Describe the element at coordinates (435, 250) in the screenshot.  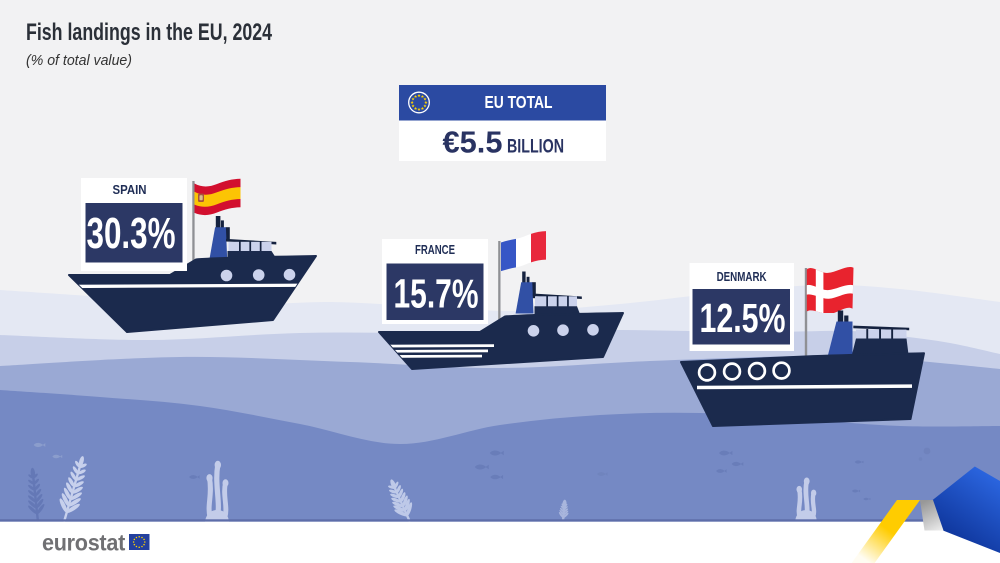
I see `svg-text: FRANCE` at that location.